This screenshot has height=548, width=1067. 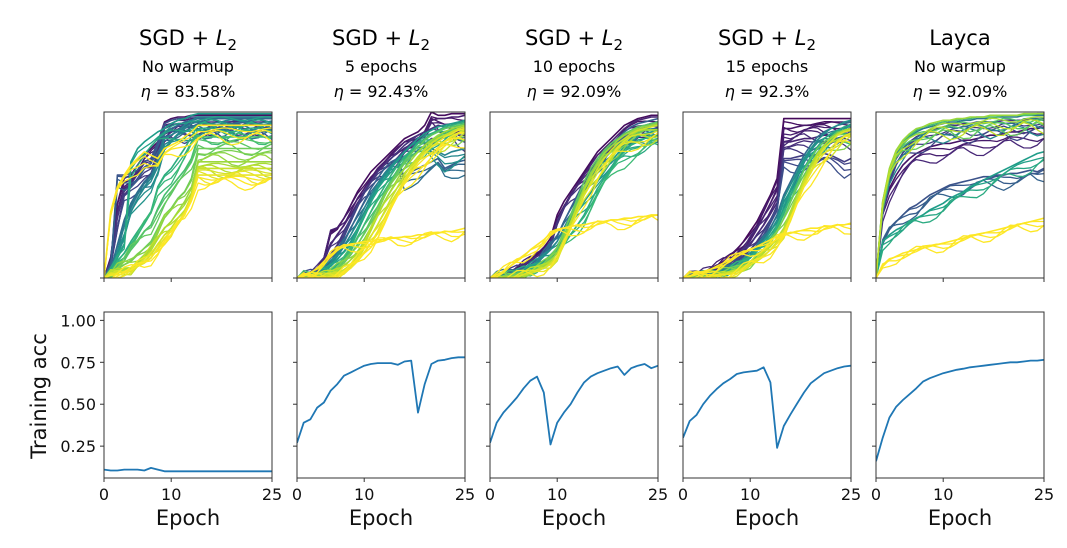 I want to click on y-tick-label: 1.00, so click(x=78, y=320).